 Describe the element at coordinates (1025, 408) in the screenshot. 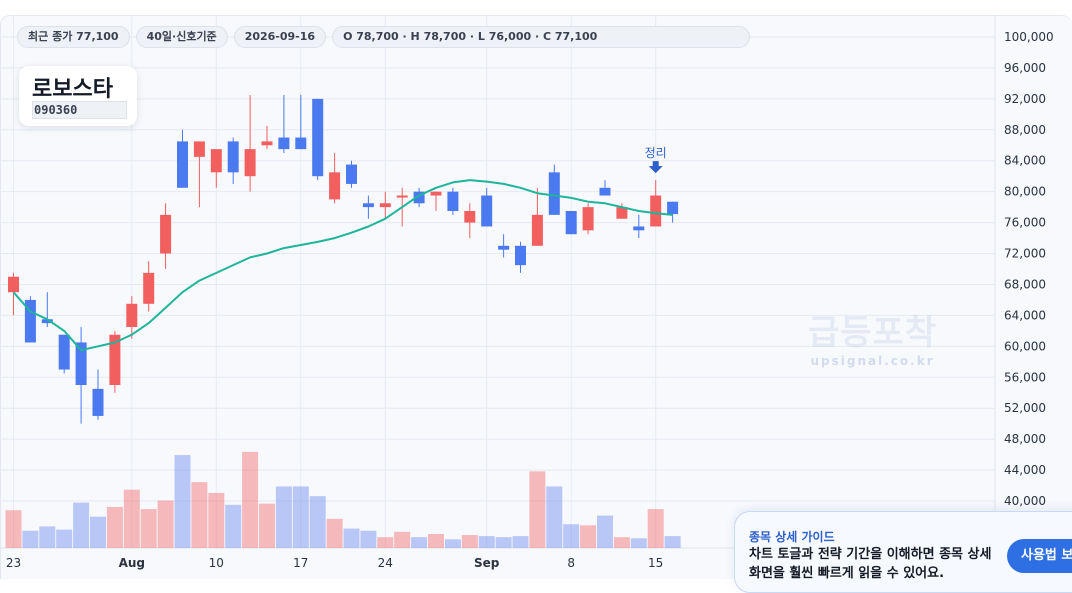

I see `y-tick-label: 52,000` at that location.